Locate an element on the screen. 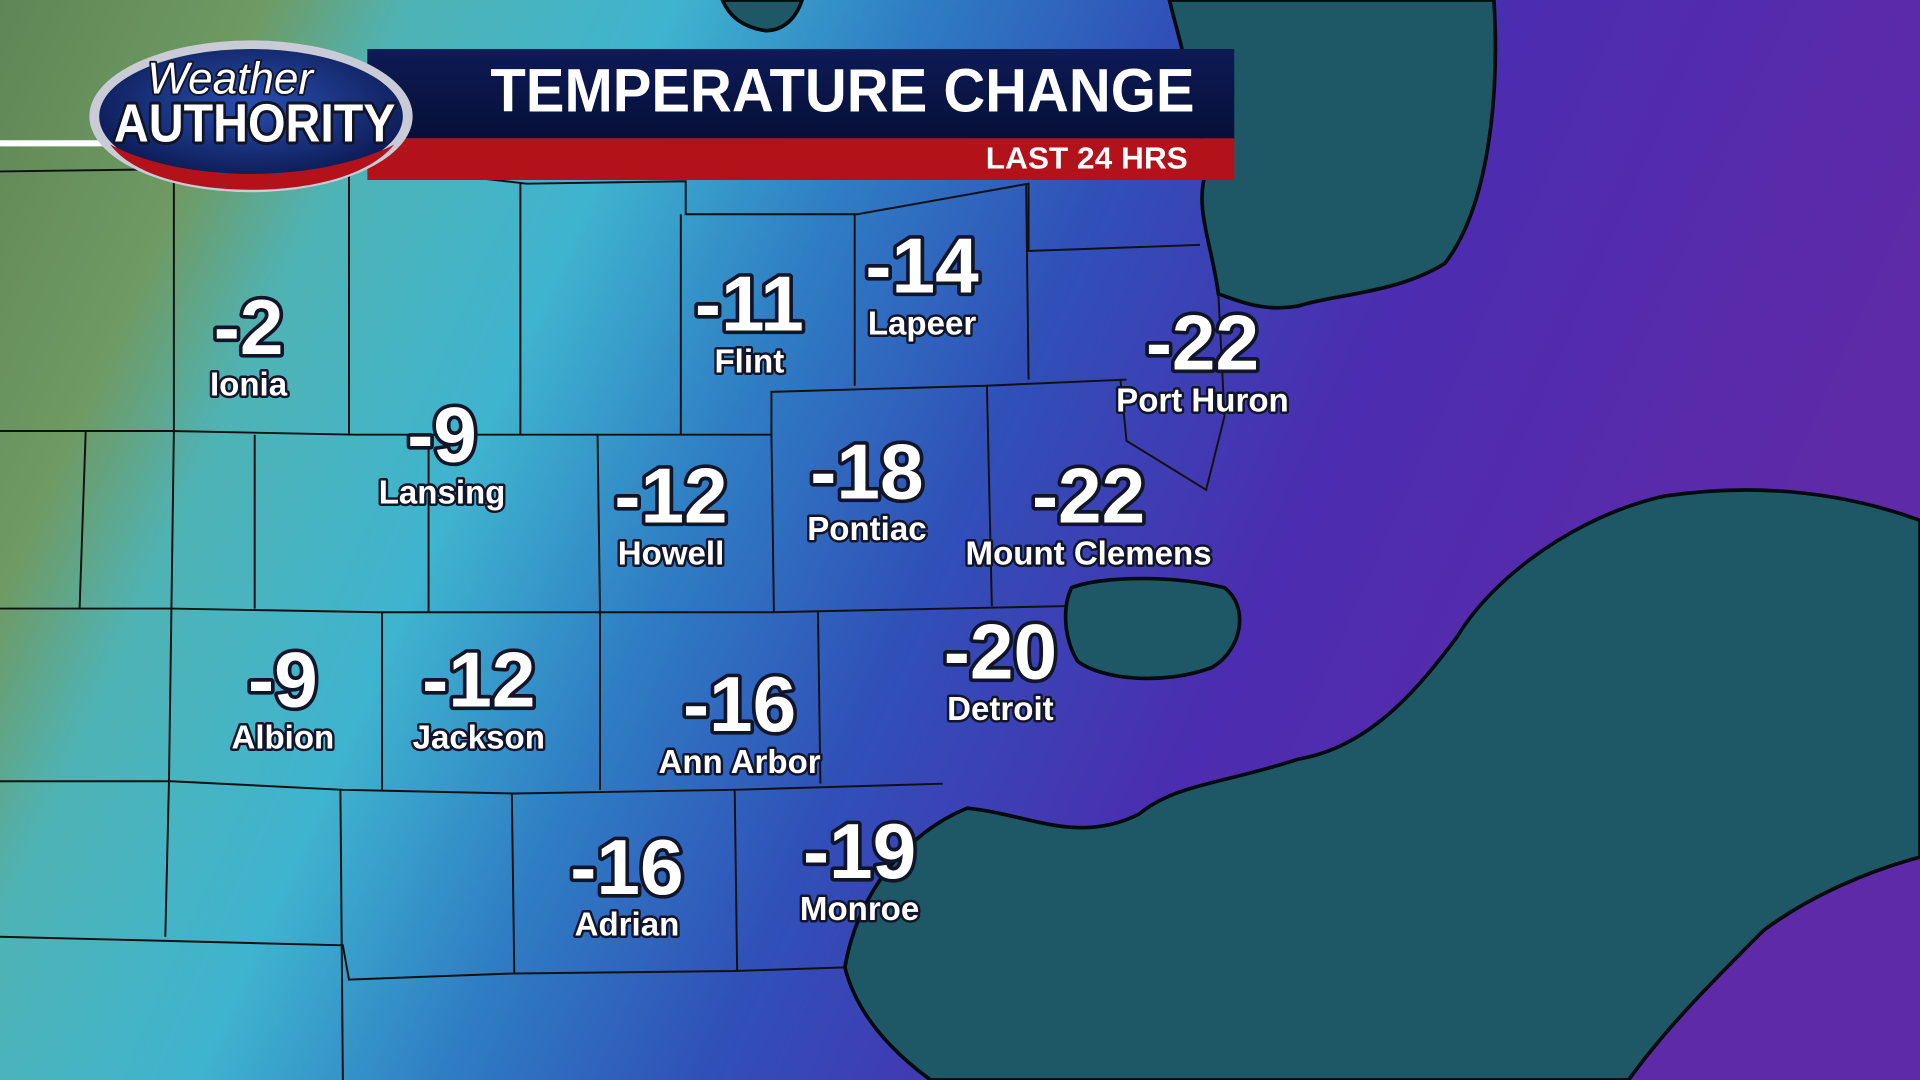 This screenshot has height=1080, width=1920. city-name: Detroit is located at coordinates (1000, 709).